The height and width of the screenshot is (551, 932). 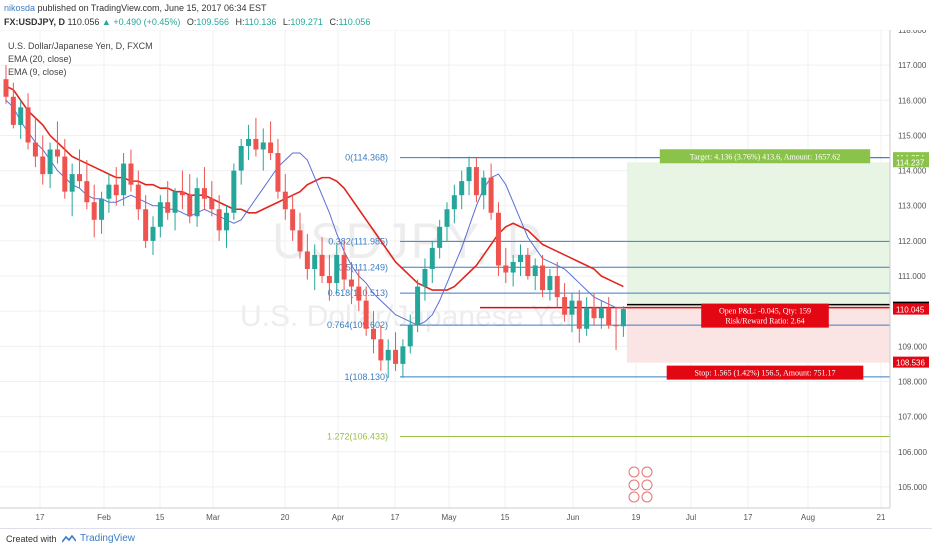 What do you see at coordinates (83, 22) in the screenshot?
I see `last-price: 110.056` at bounding box center [83, 22].